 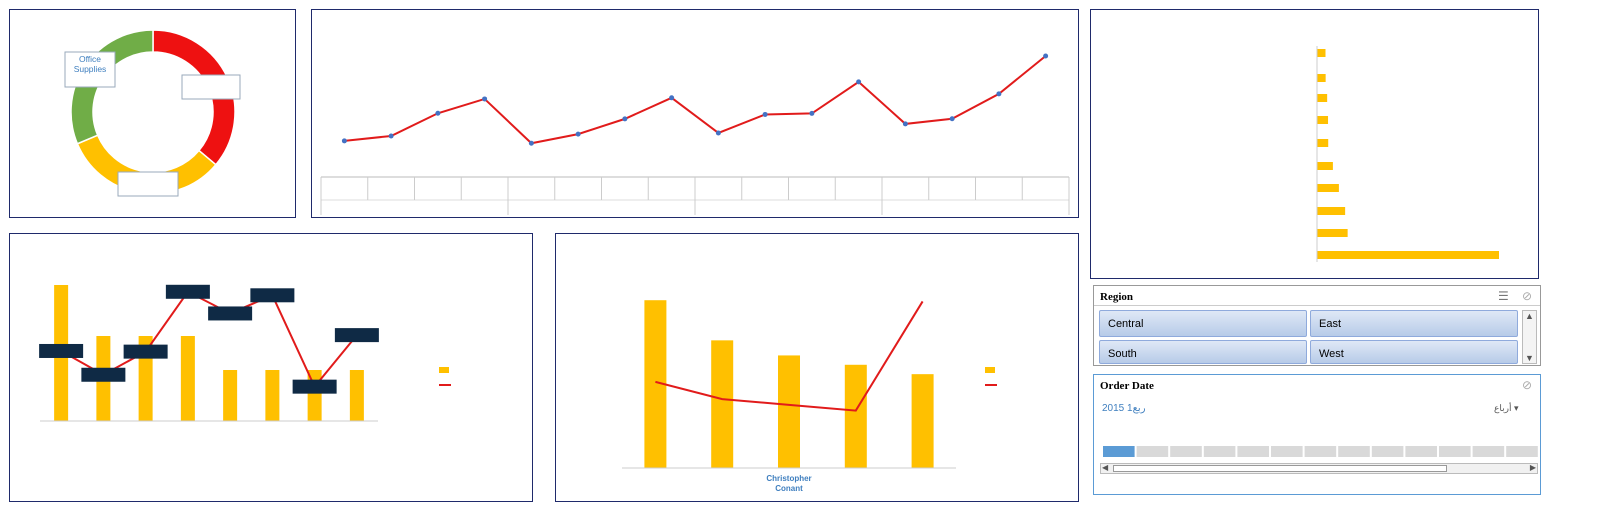 I want to click on timeline-track, so click(x=1320, y=451).